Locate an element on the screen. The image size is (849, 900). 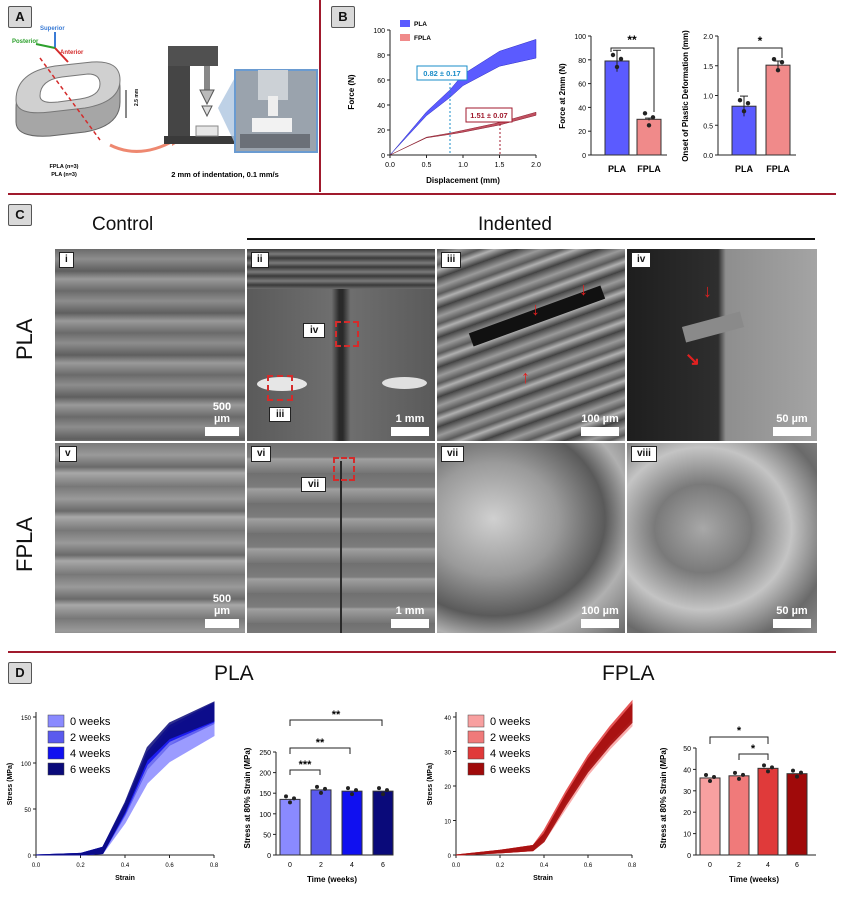
fpla-sig-1: * is located at coordinates (739, 731).